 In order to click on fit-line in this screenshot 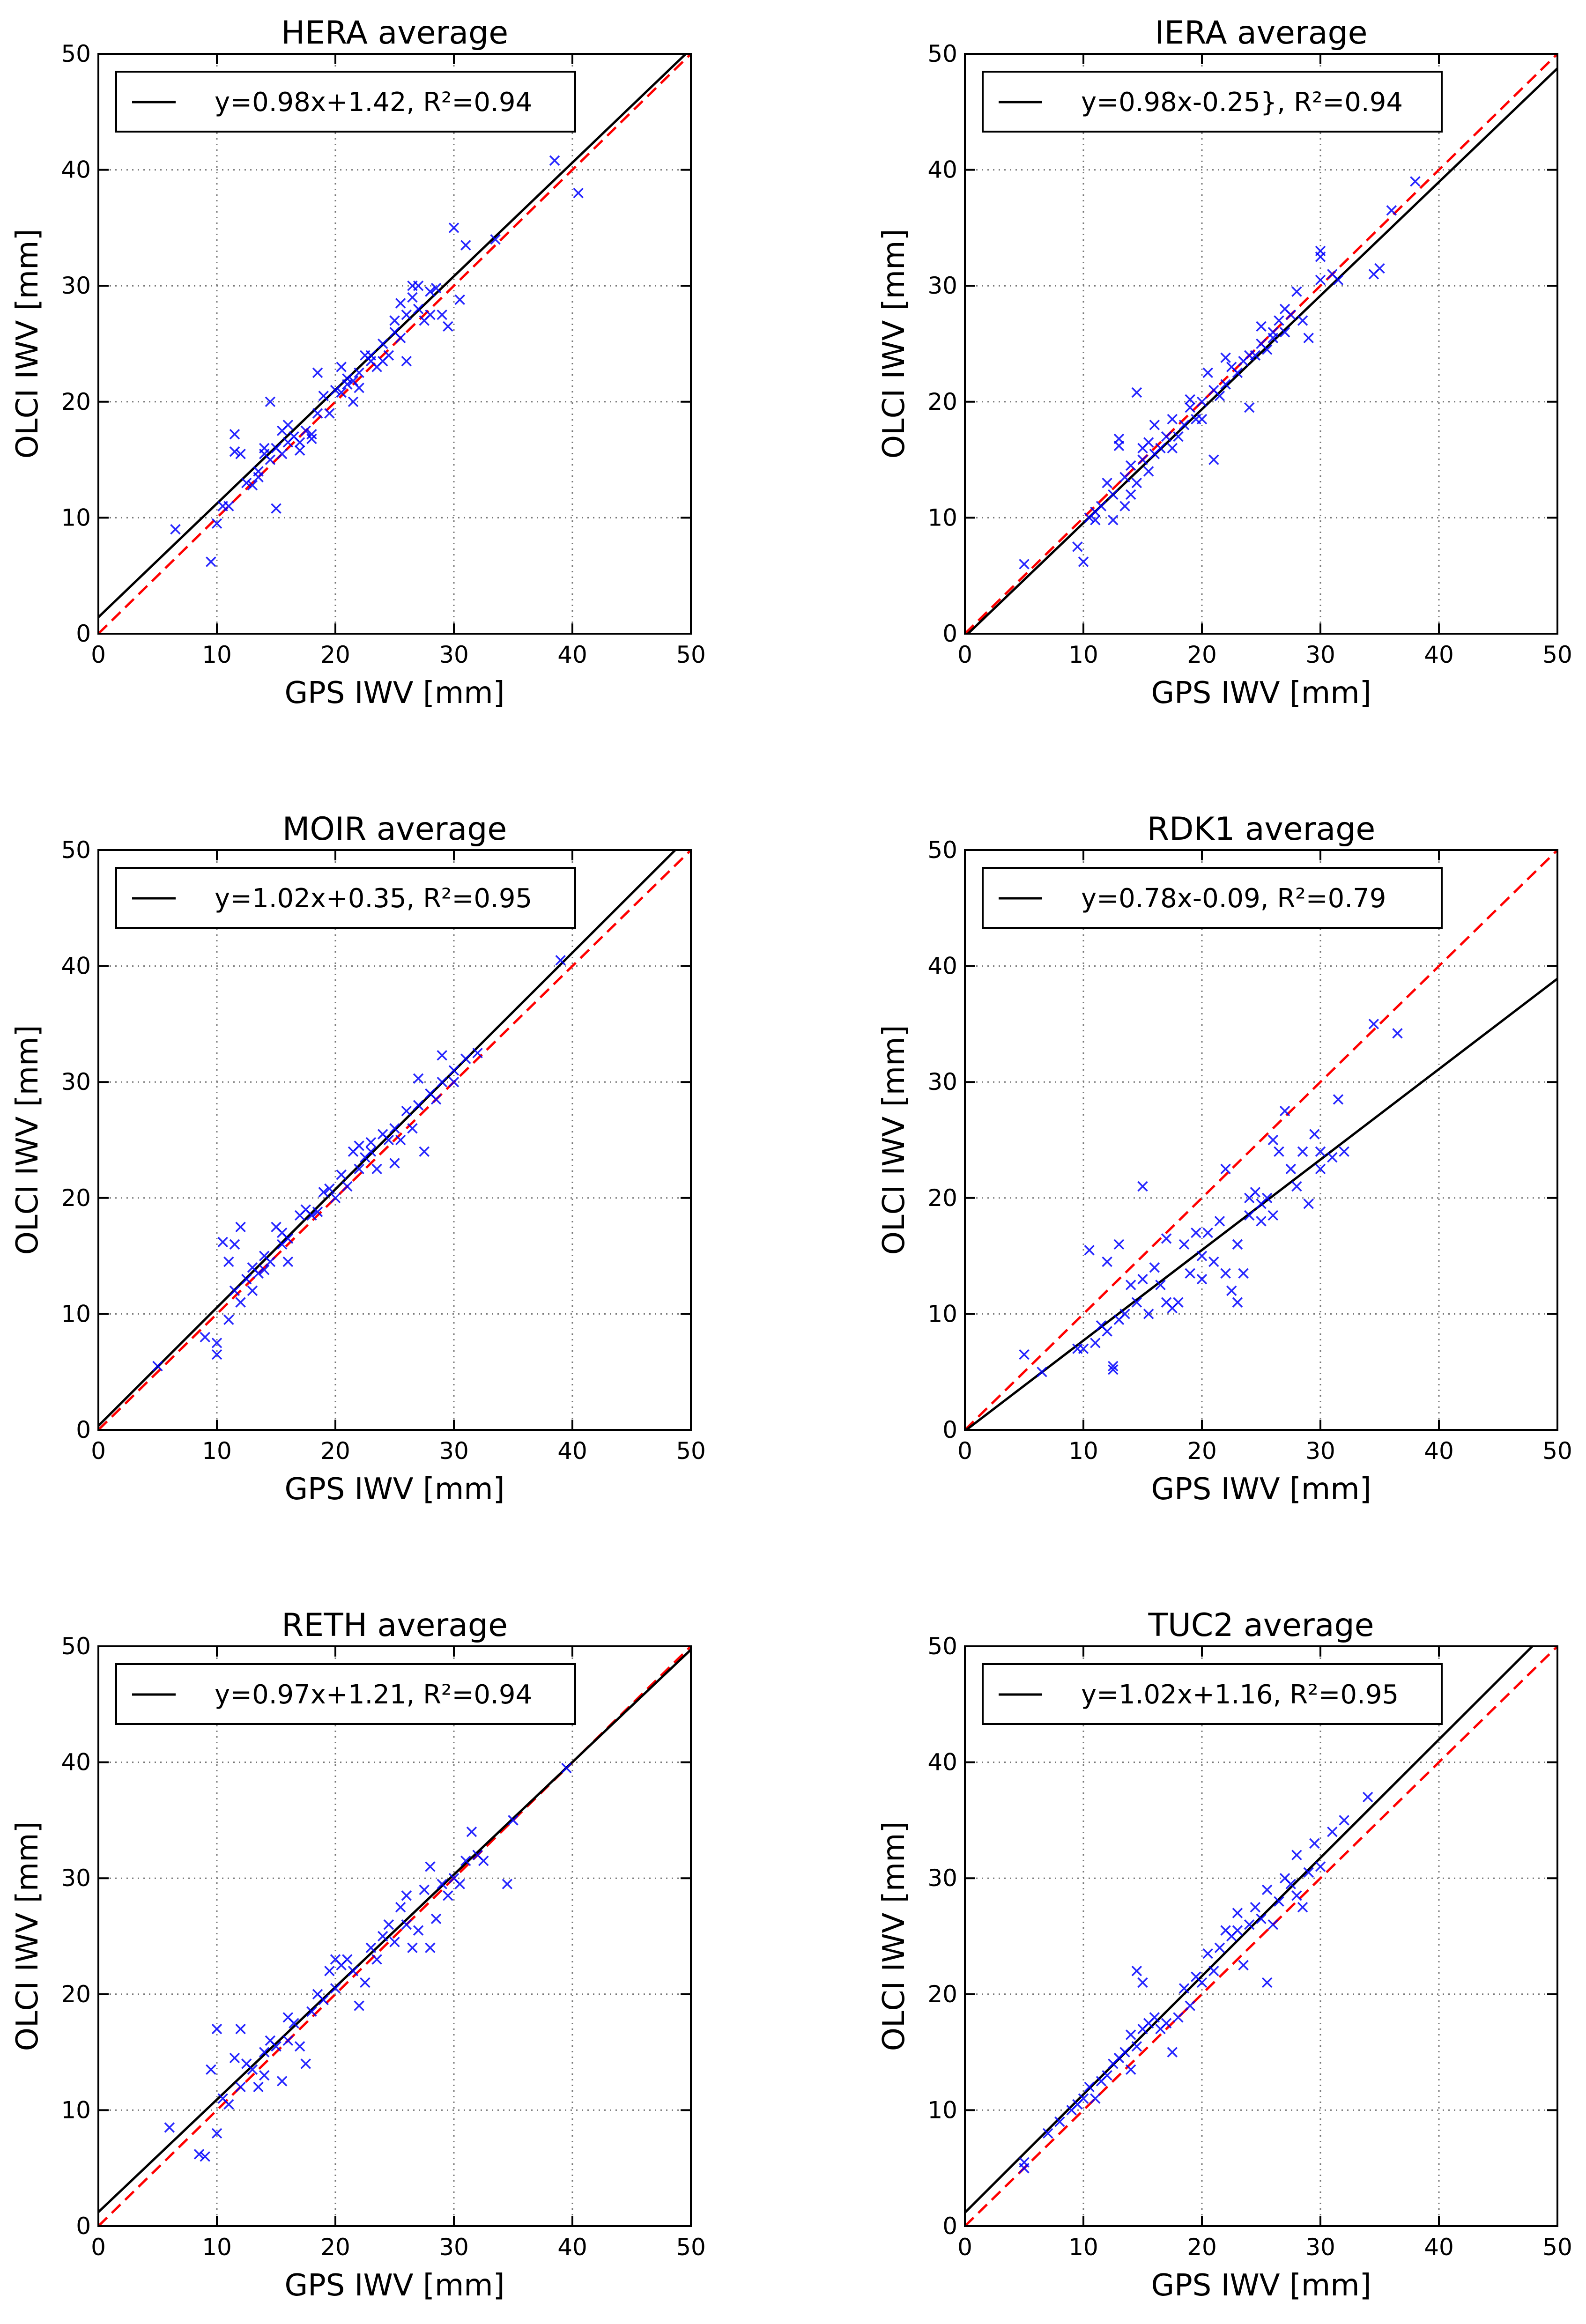, I will do `click(387, 1138)`.